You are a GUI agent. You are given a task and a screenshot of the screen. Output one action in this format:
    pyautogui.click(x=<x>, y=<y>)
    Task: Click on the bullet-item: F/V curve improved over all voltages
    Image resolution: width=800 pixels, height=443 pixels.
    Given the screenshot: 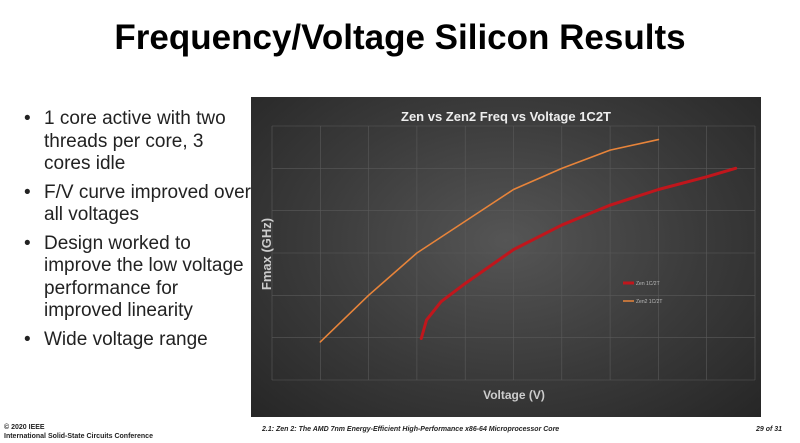 What is the action you would take?
    pyautogui.click(x=137, y=204)
    